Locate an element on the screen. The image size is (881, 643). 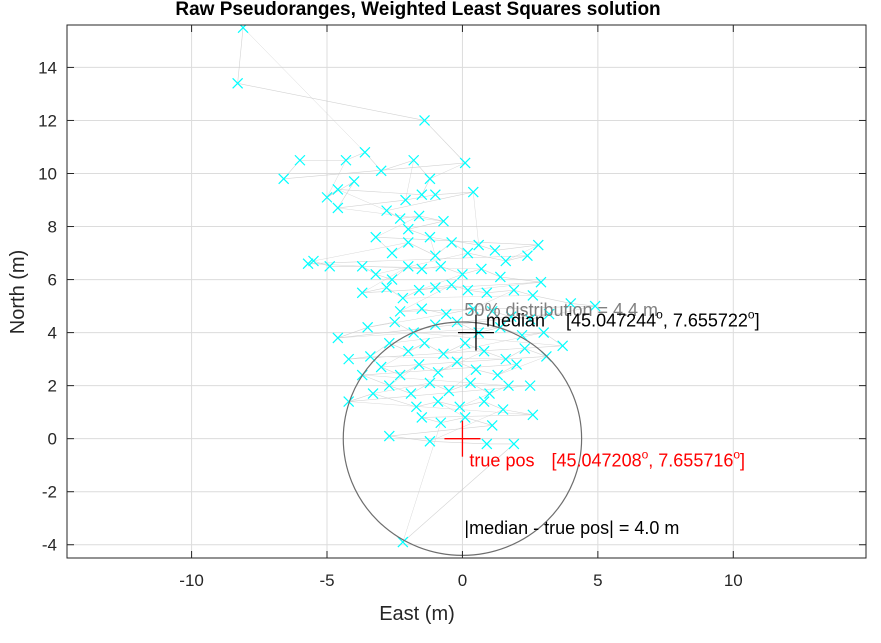
median-lat: 45.047244 is located at coordinates (613, 321).